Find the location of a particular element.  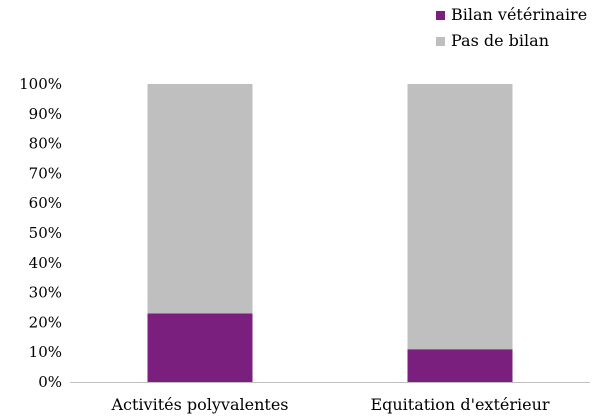

y-tick-label: 100% is located at coordinates (40, 84).